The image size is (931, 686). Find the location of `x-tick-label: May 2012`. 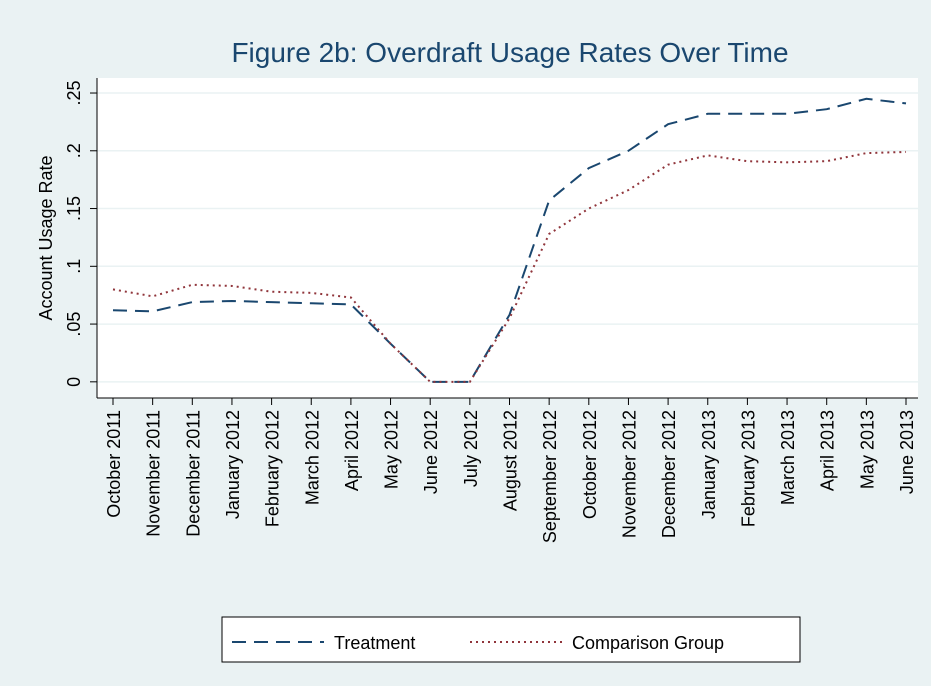

x-tick-label: May 2012 is located at coordinates (392, 449).